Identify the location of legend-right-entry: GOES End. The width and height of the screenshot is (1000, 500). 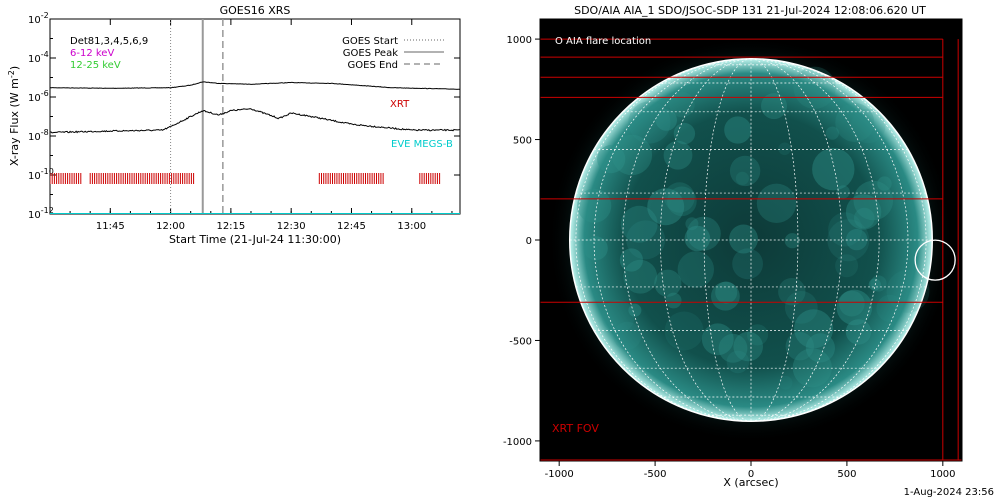
(373, 65).